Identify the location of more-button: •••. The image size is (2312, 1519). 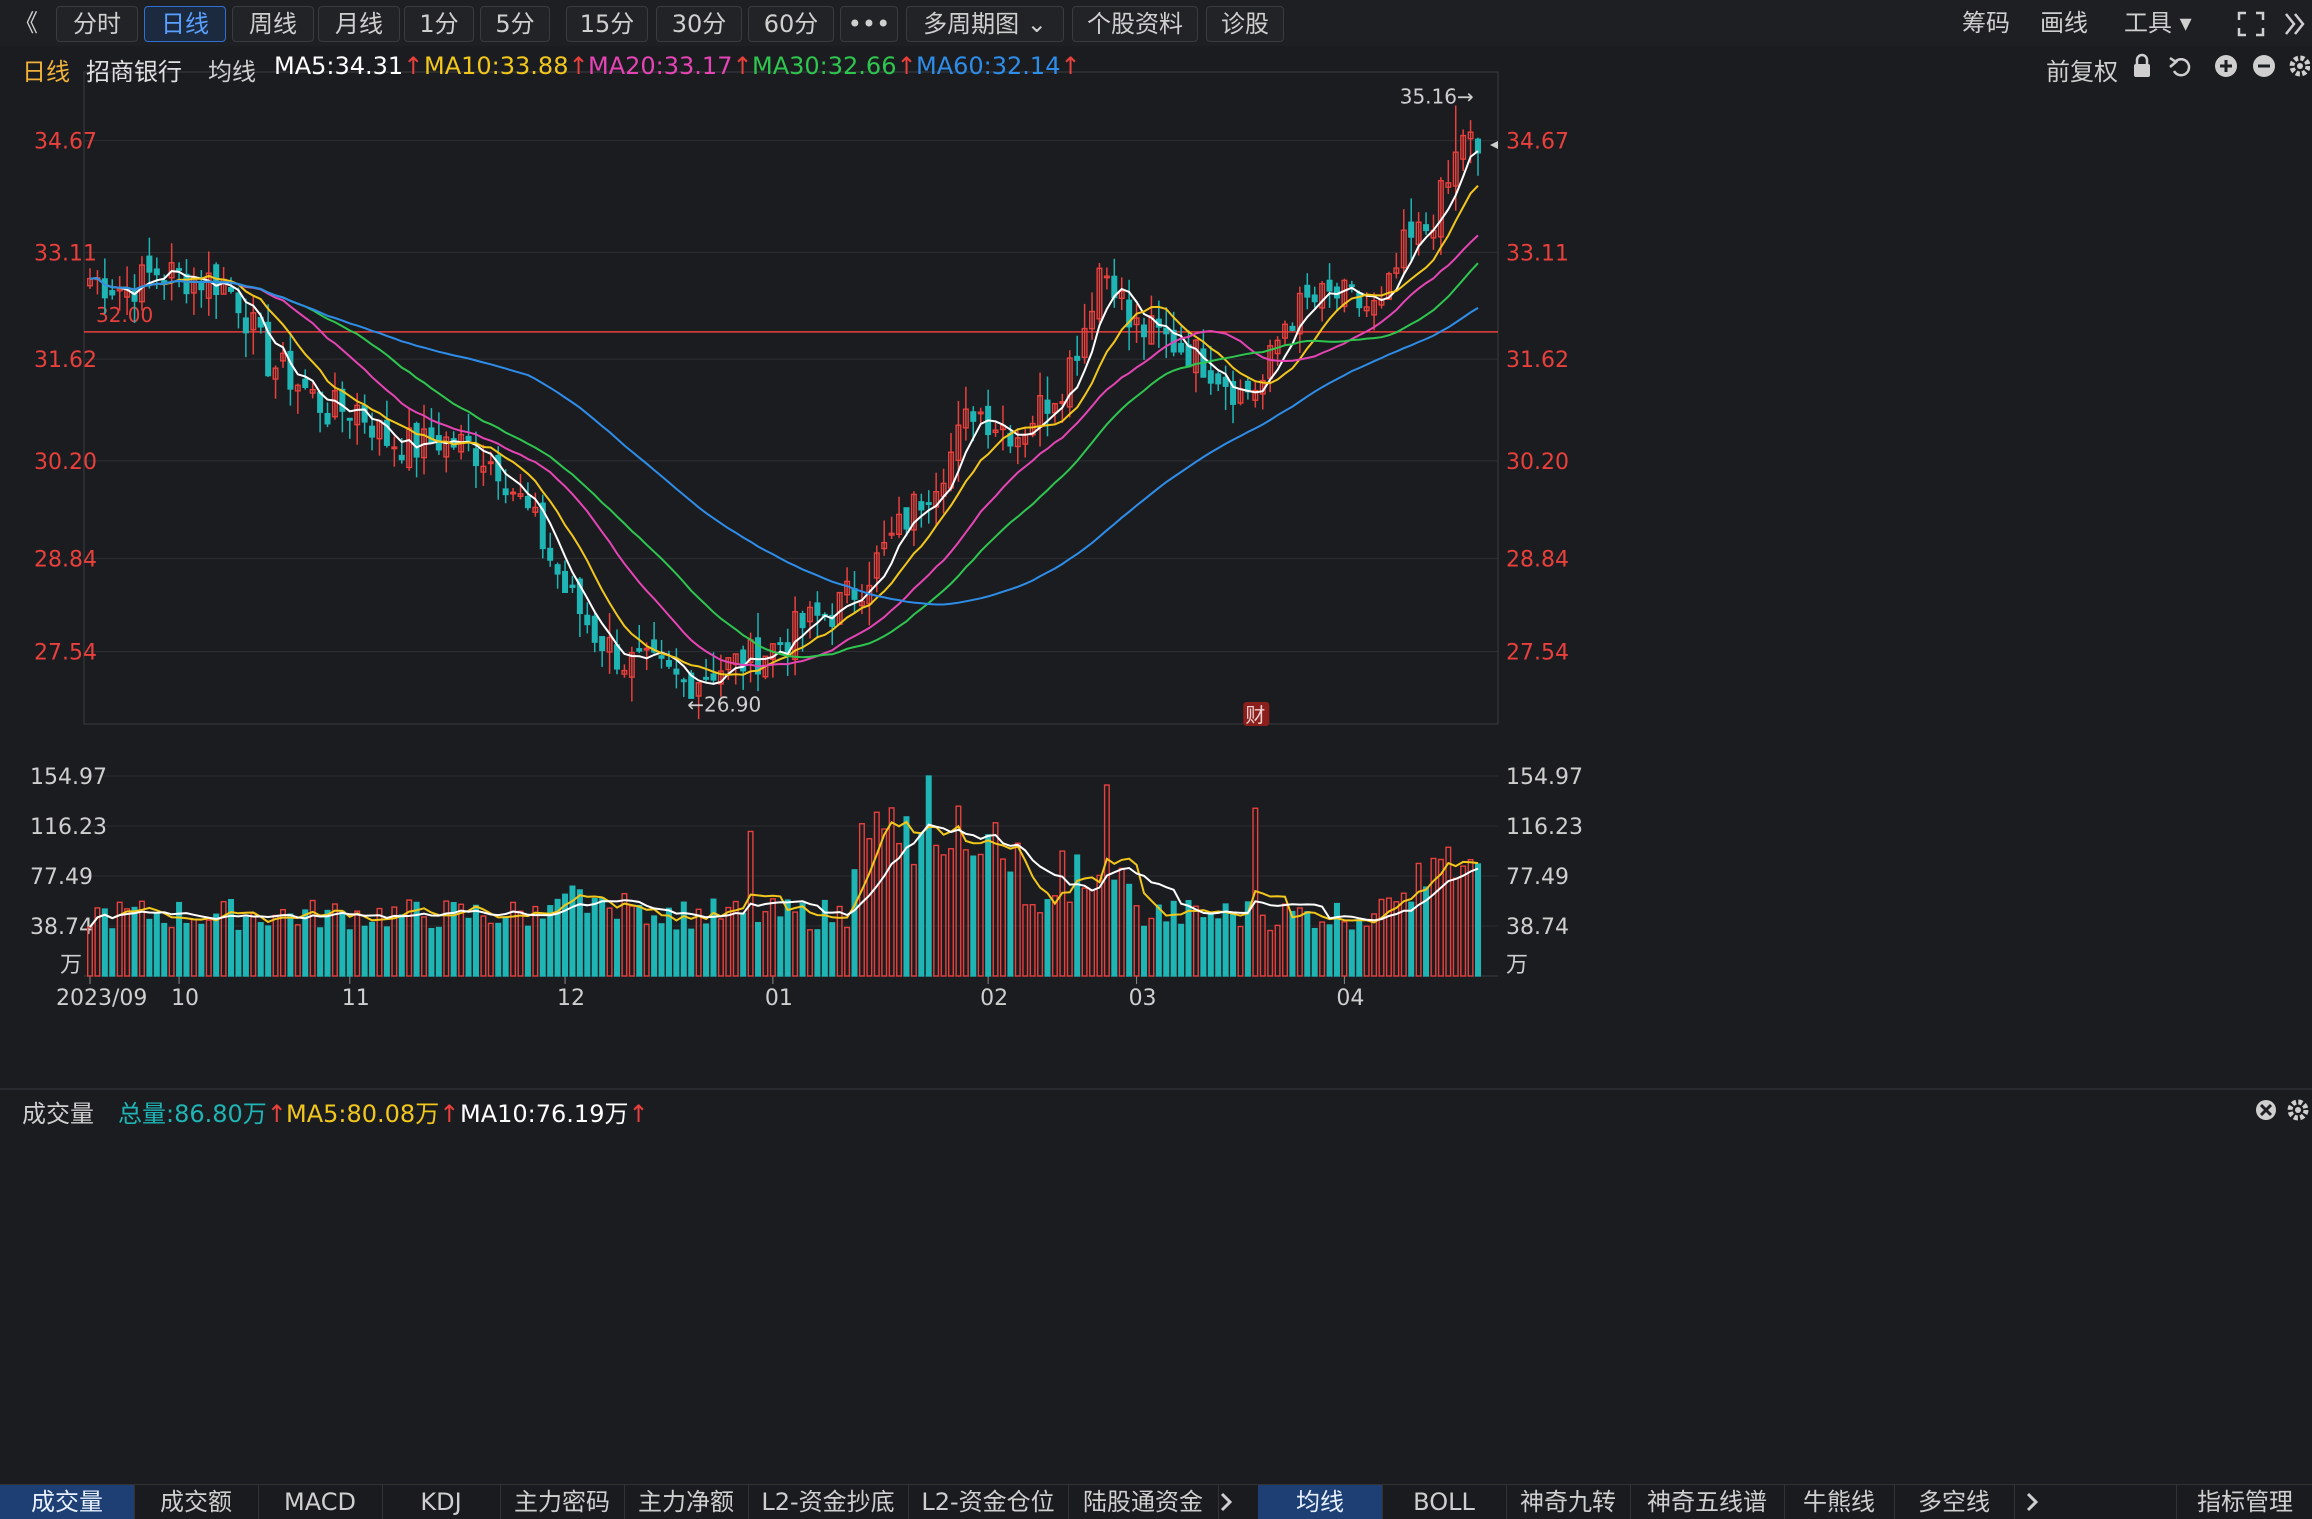
(869, 24).